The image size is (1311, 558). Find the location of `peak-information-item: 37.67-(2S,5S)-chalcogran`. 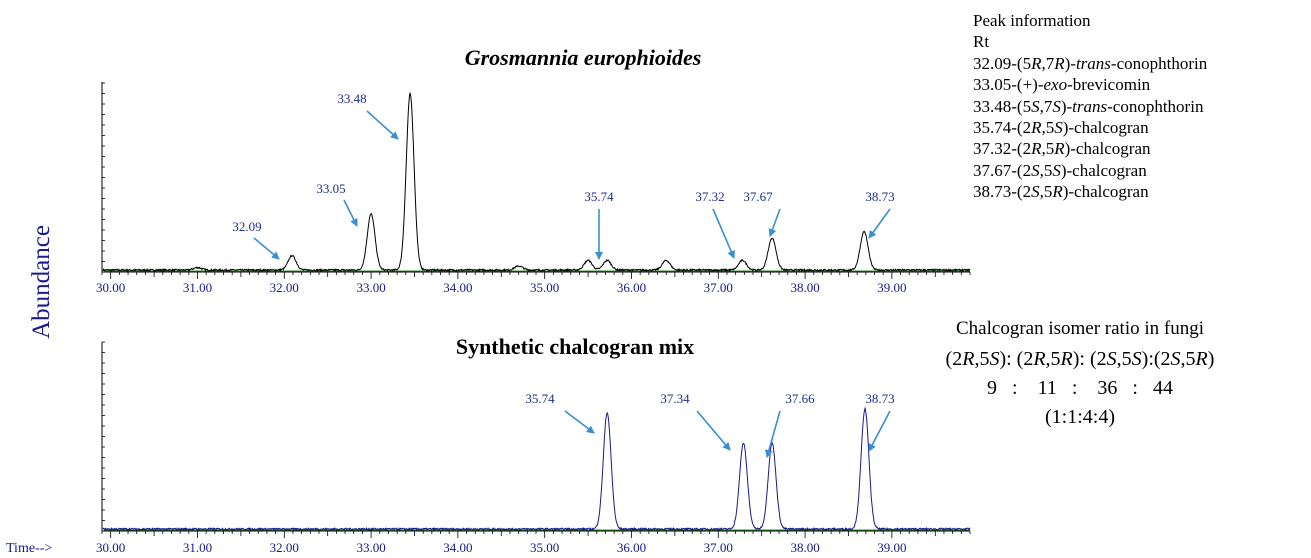

peak-information-item: 37.67-(2S,5S)-chalcogran is located at coordinates (1060, 170).